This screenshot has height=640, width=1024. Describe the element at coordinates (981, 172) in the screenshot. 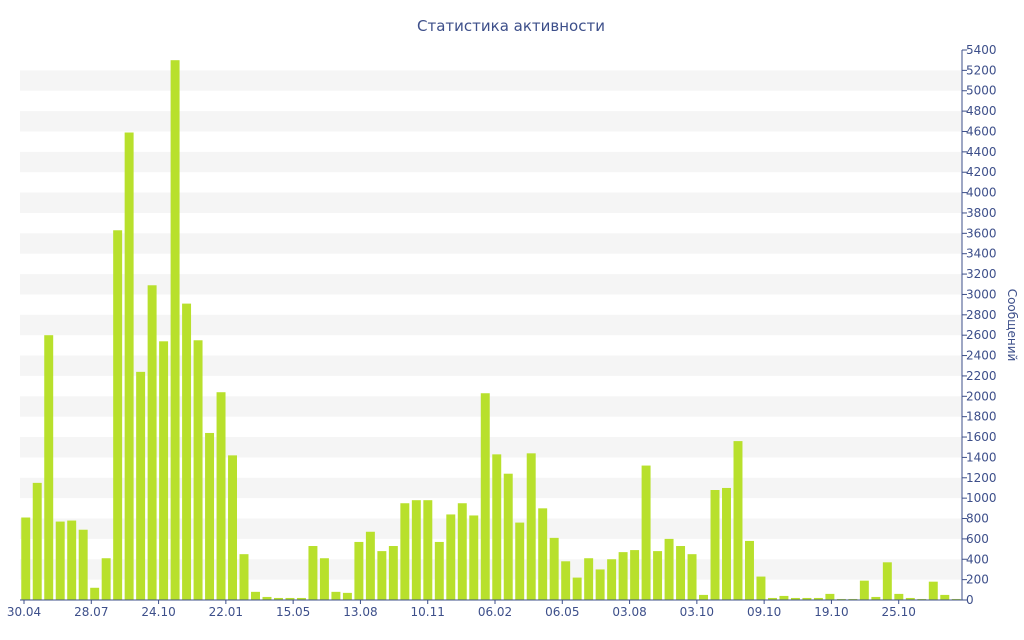

I see `y-tick-label: 4200` at that location.